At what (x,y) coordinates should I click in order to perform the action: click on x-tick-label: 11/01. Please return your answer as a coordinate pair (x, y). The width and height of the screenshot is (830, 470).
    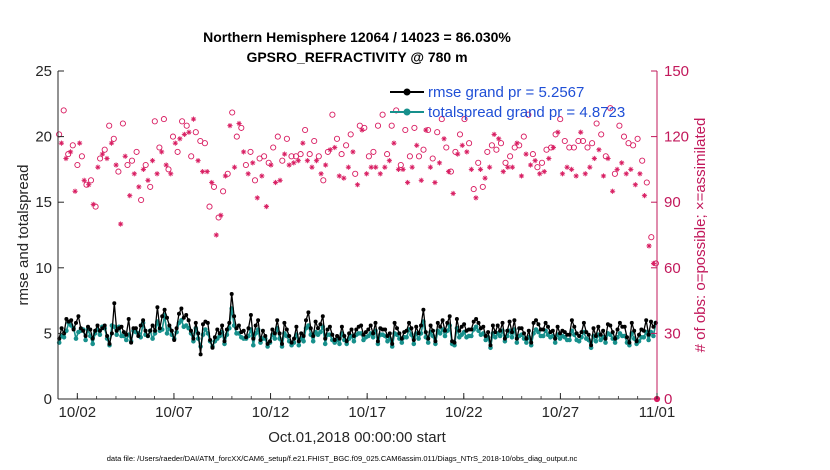
    Looking at the image, I should click on (657, 412).